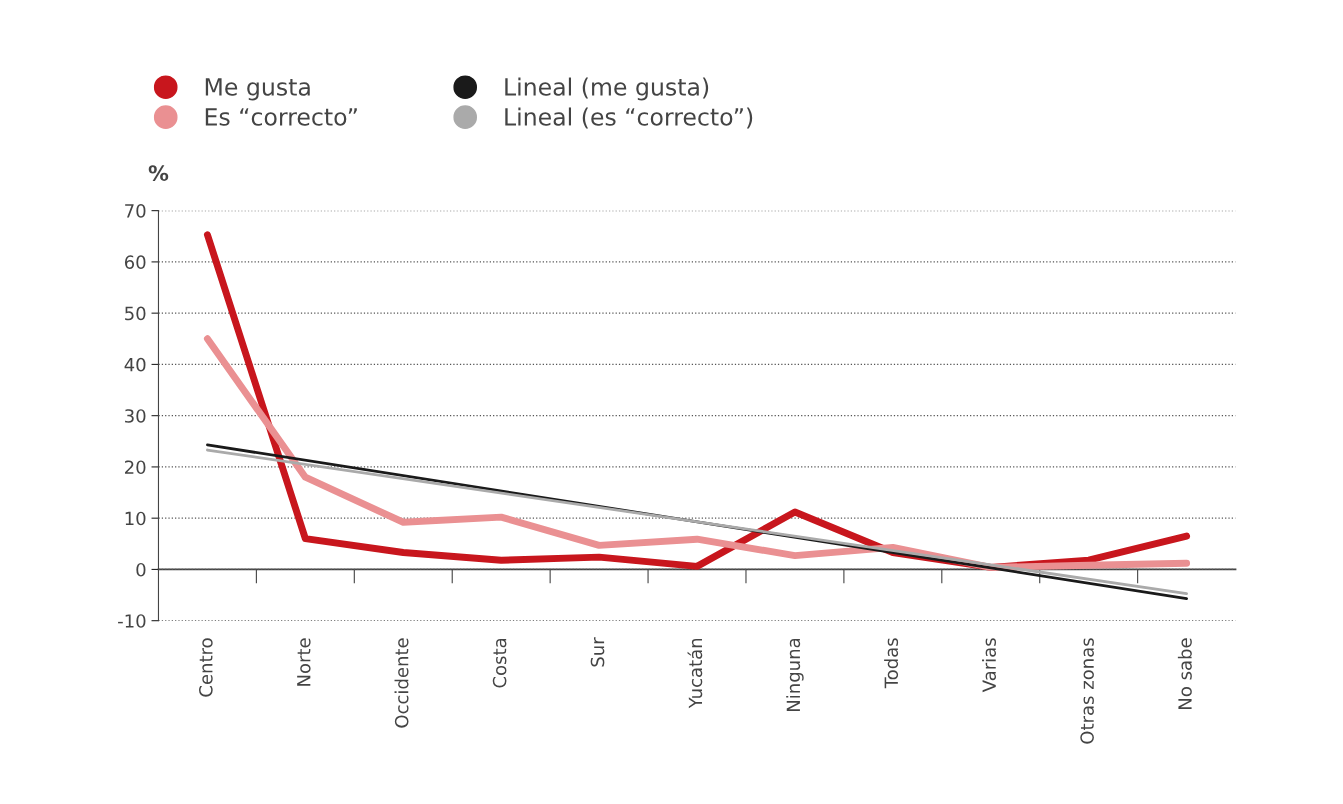 The height and width of the screenshot is (804, 1343). I want to click on x-tick-label: Otras zonas, so click(1087, 691).